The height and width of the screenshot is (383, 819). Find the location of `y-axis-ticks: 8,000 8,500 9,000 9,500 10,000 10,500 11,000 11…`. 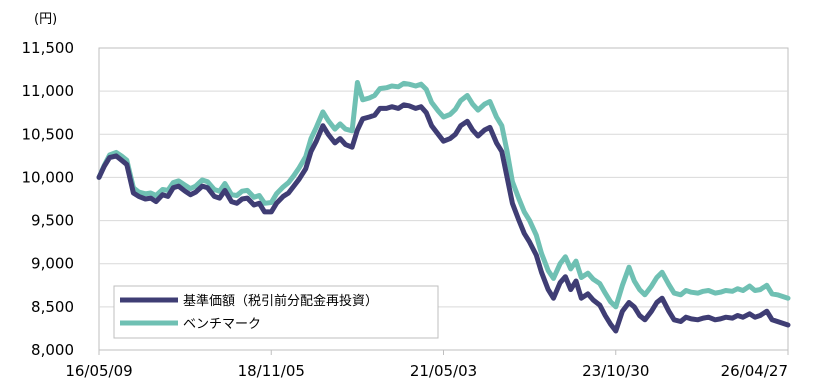

y-axis-ticks: 8,000 8,500 9,000 9,500 10,000 10,500 11,000 11… is located at coordinates (48, 199).